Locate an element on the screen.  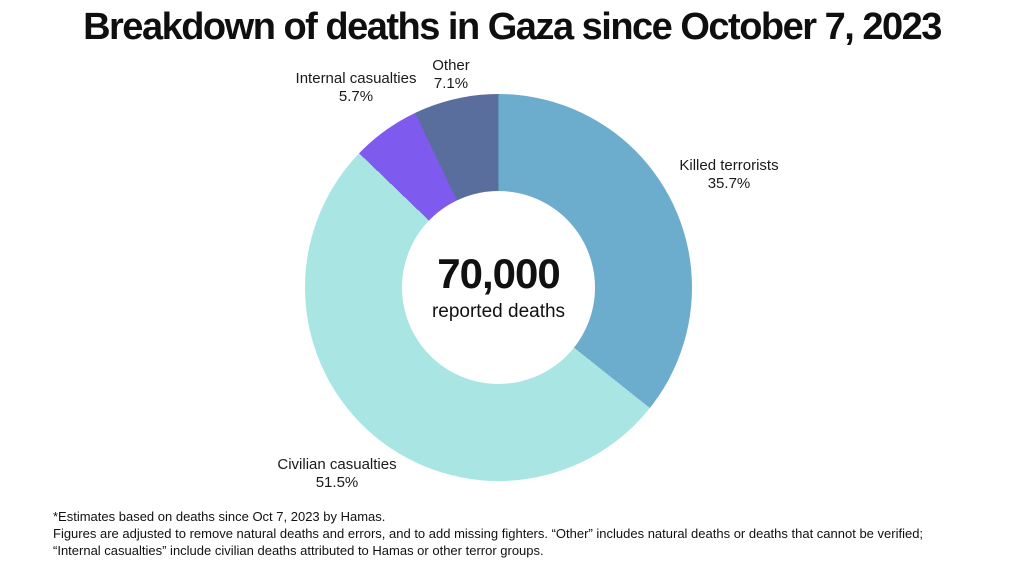
label-other: Other 7.1% is located at coordinates (451, 75).